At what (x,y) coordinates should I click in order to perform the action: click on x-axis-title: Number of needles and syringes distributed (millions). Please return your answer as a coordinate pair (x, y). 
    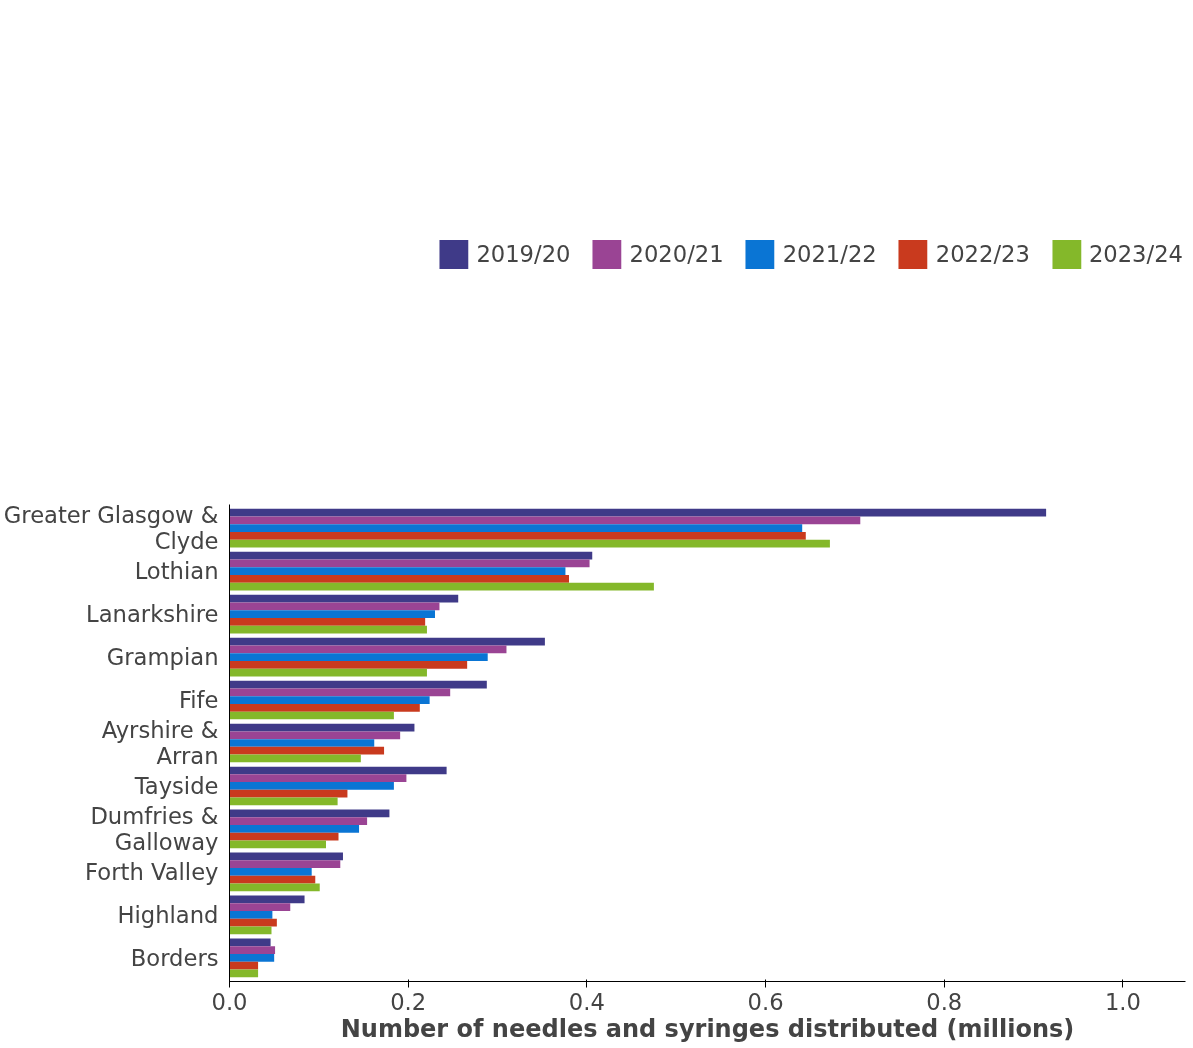
    Looking at the image, I should click on (707, 1028).